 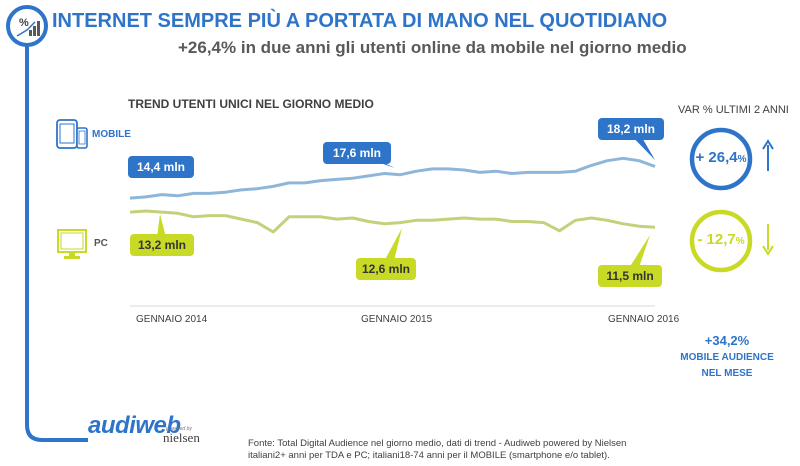 What do you see at coordinates (768, 155) in the screenshot?
I see `arrow-up-icon` at bounding box center [768, 155].